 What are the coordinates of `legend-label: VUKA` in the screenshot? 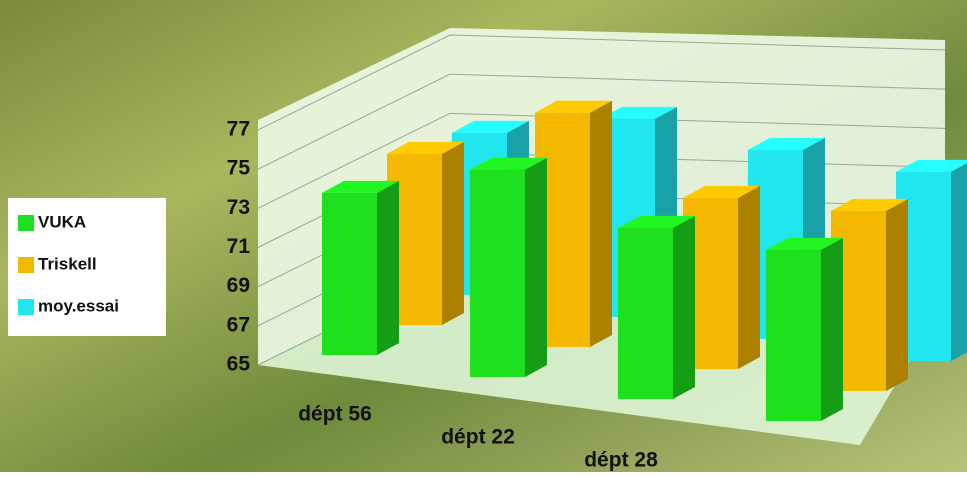 It's located at (62, 221).